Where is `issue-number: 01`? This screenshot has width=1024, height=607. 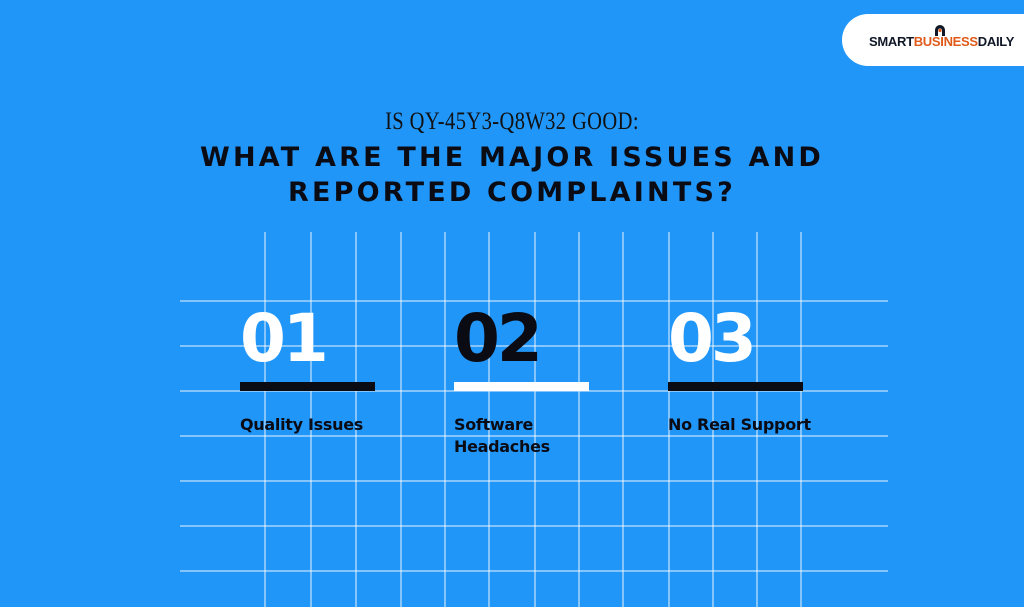
issue-number: 01 is located at coordinates (284, 338).